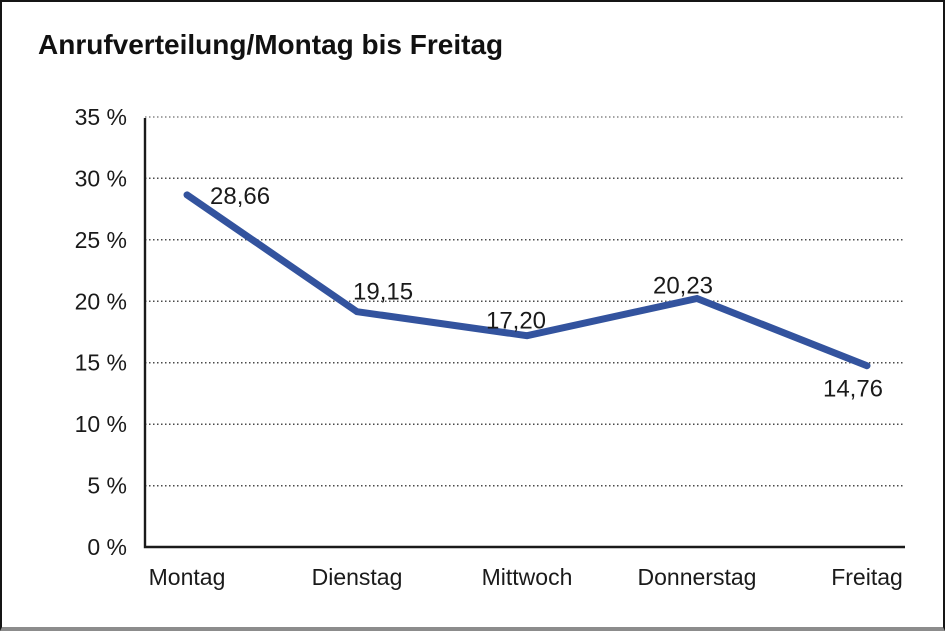 This screenshot has width=945, height=631. I want to click on y-tick-label: 30 %, so click(101, 178).